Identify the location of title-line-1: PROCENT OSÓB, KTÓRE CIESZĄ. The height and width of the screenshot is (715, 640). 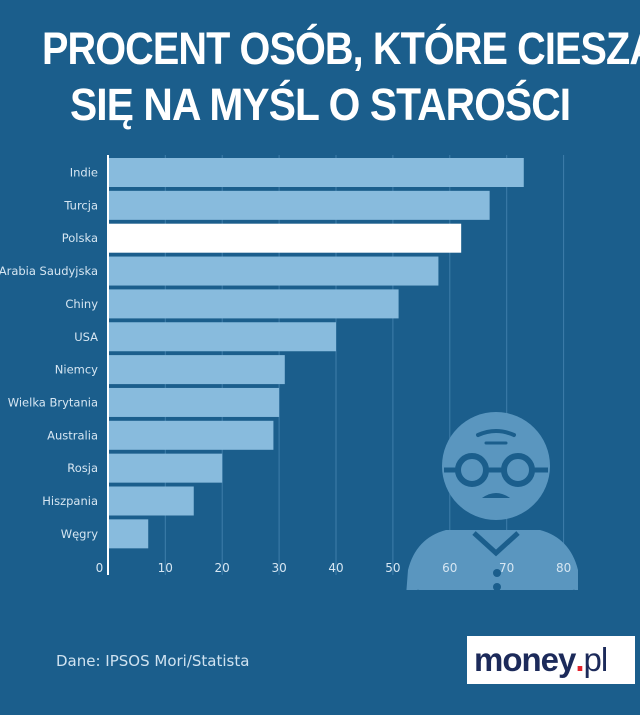
(341, 48).